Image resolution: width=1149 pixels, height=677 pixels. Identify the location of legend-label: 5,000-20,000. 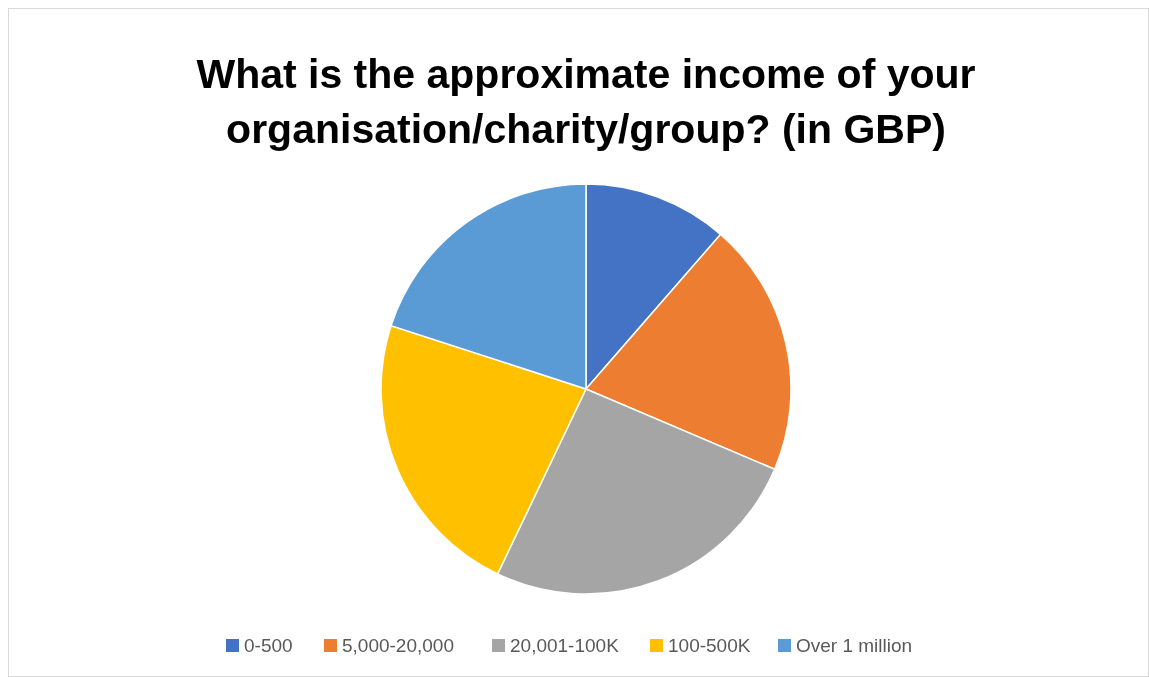
(398, 645).